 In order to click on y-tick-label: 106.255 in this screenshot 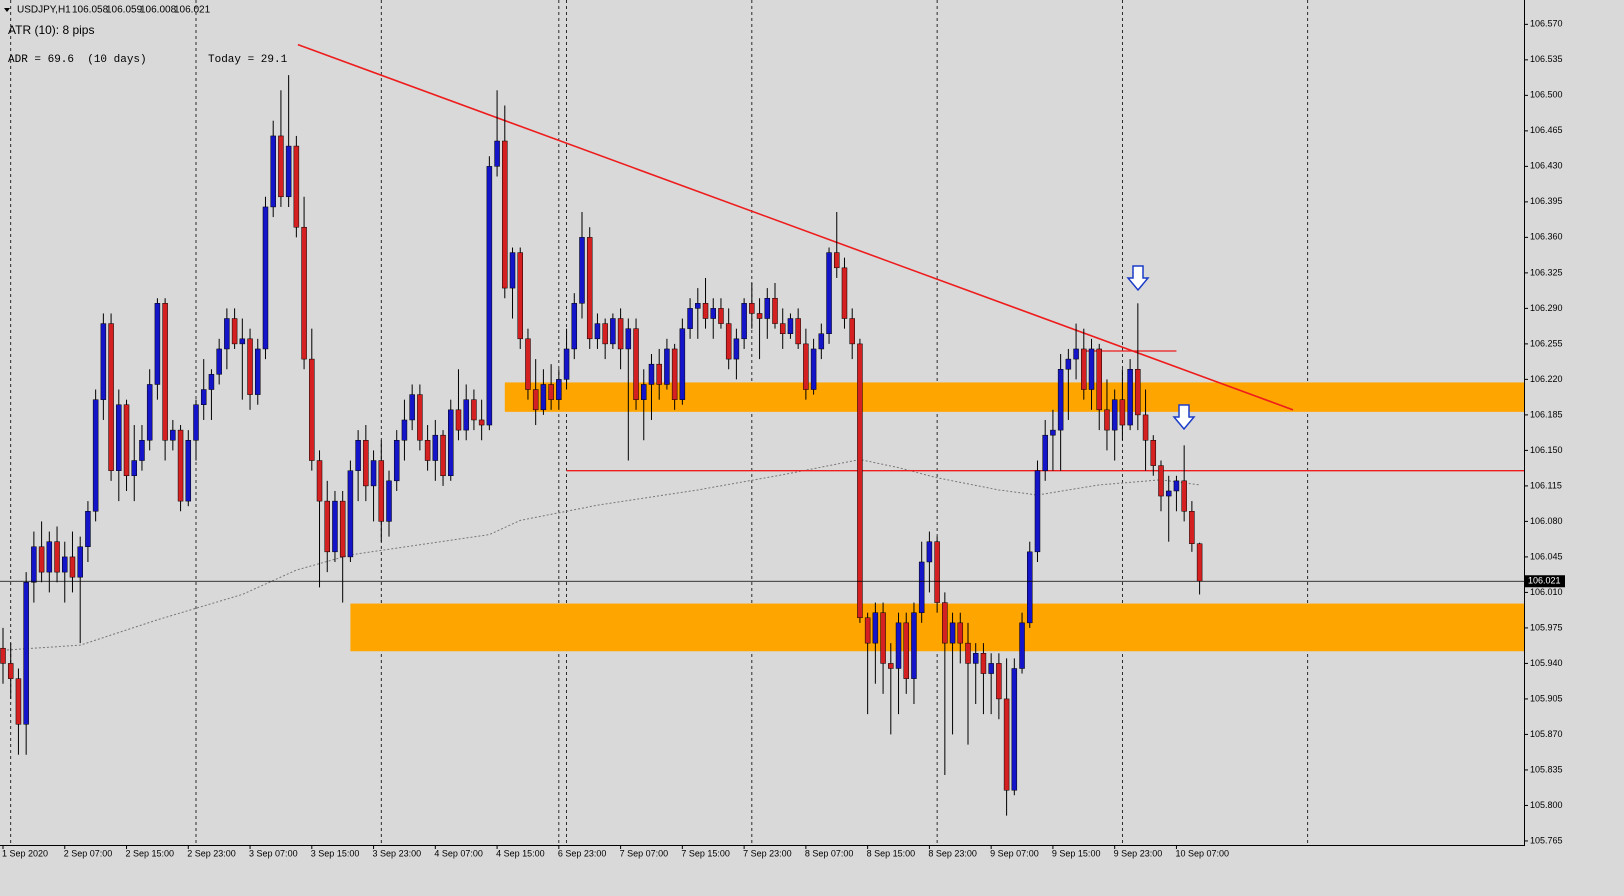, I will do `click(1546, 343)`.